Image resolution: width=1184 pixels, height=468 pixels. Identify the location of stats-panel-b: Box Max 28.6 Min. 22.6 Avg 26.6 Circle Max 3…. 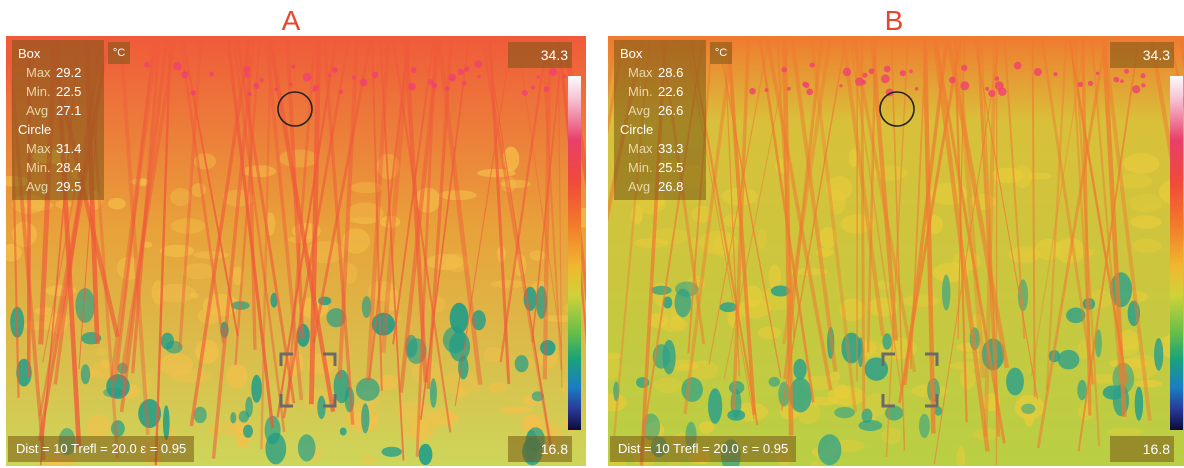
(660, 120).